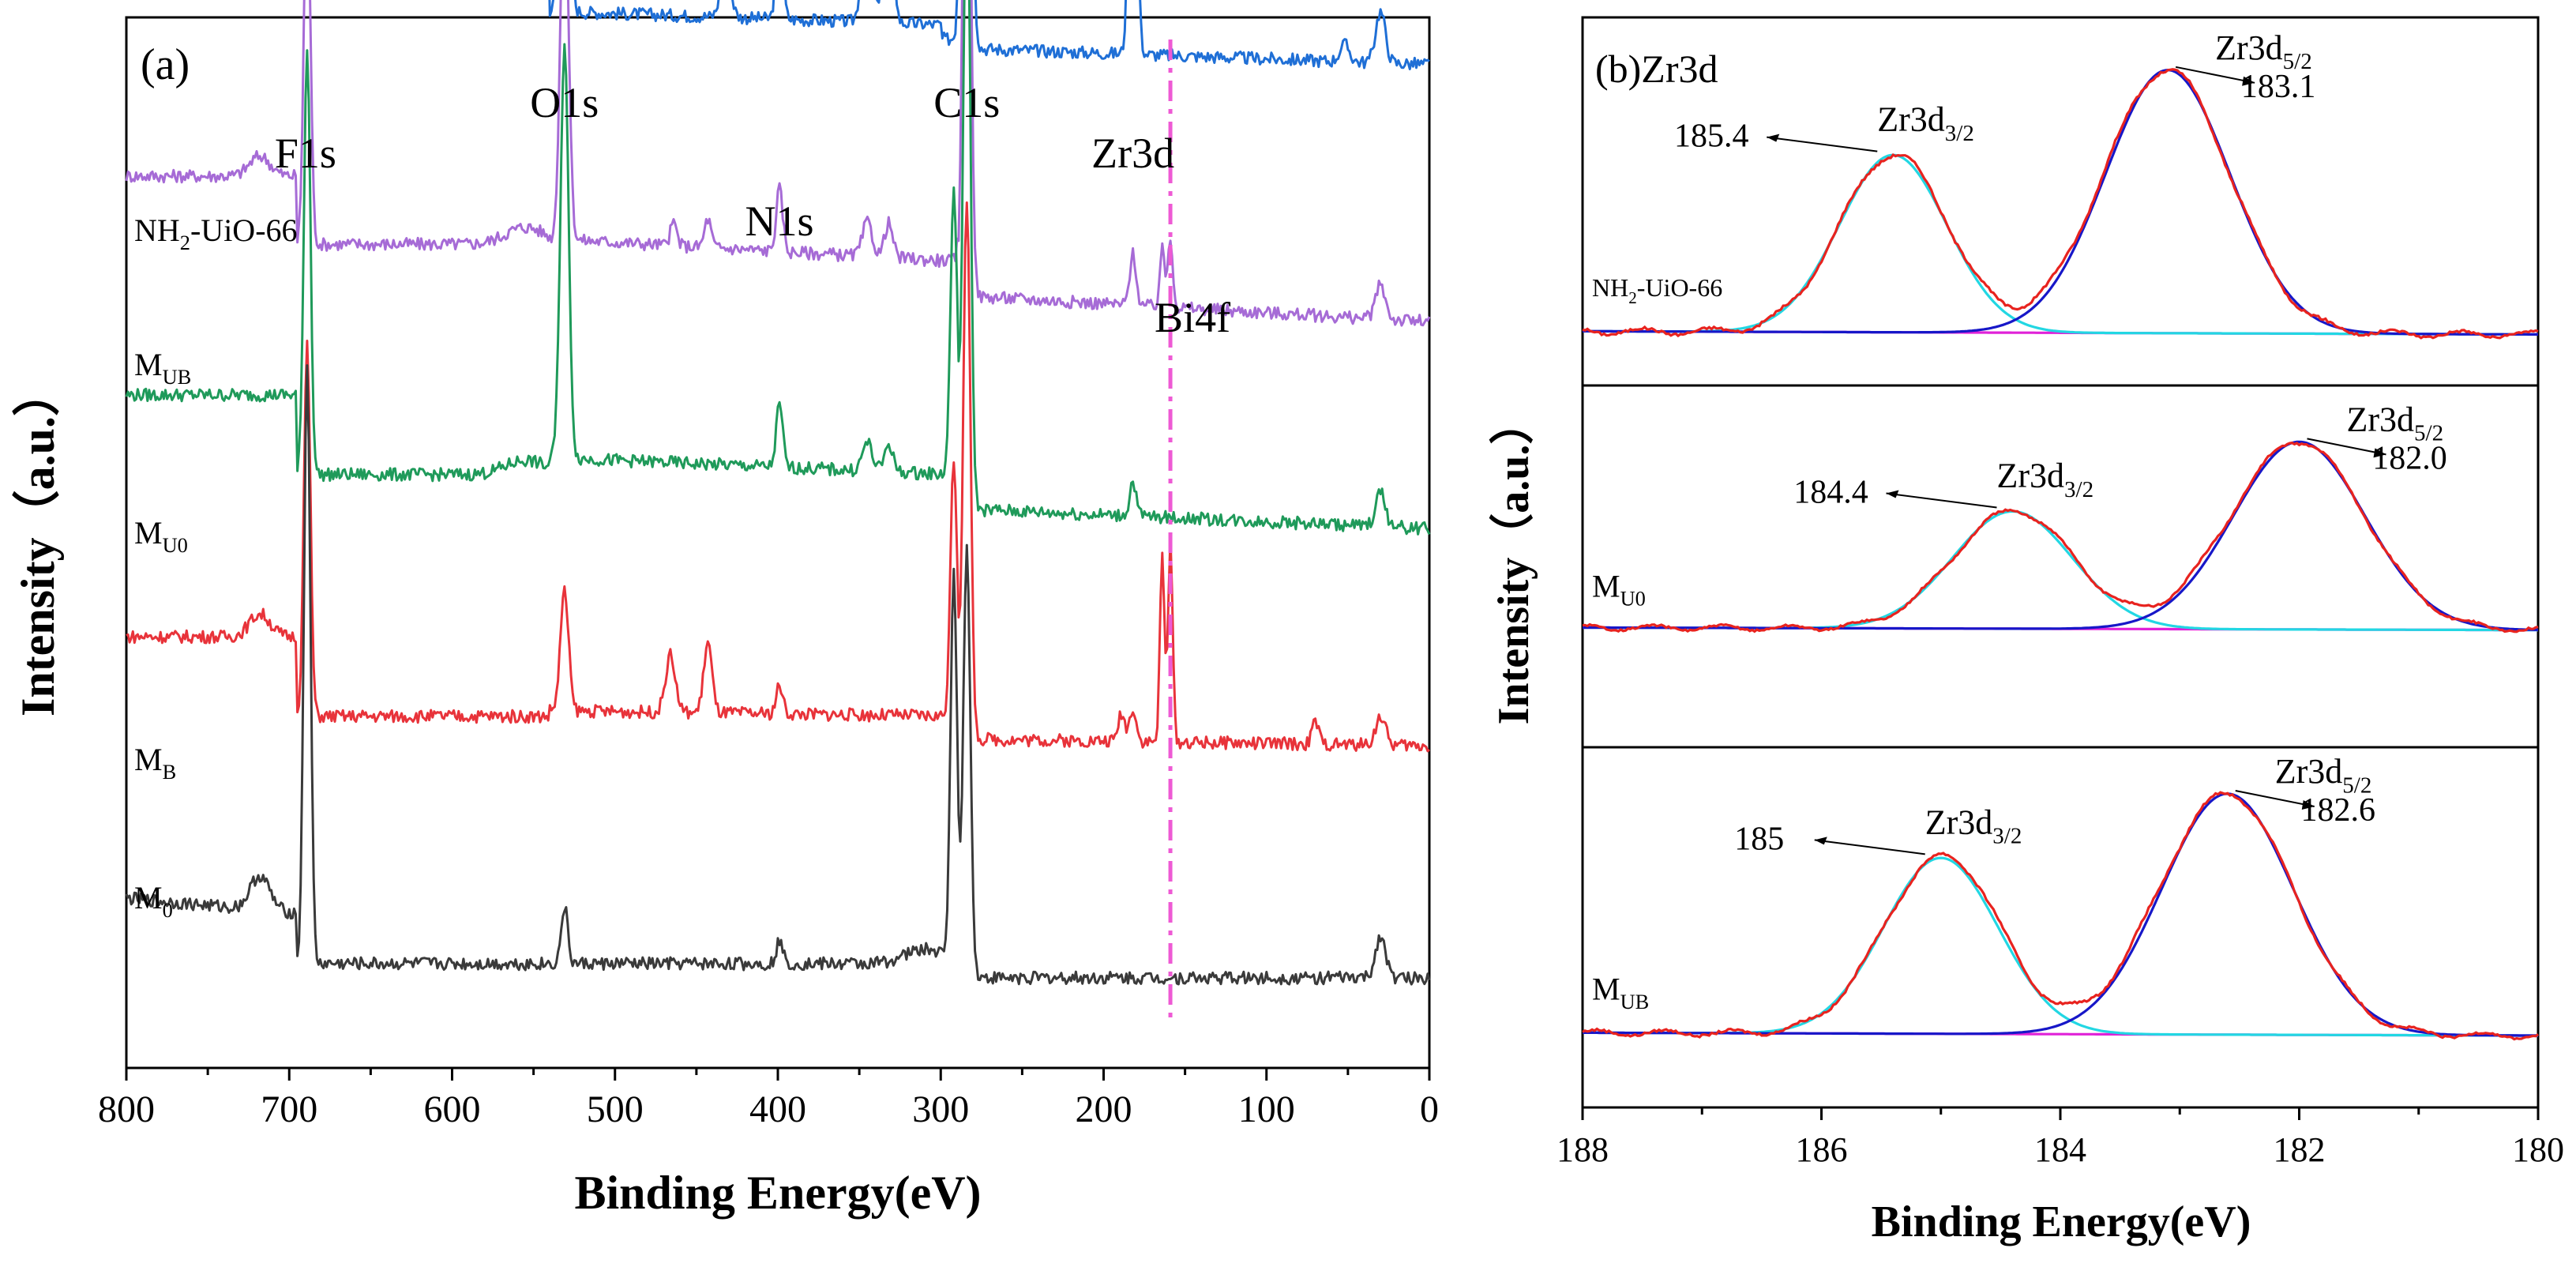 This screenshot has height=1267, width=2576. Describe the element at coordinates (966, 102) in the screenshot. I see `peak-label-C1s: C1s` at that location.